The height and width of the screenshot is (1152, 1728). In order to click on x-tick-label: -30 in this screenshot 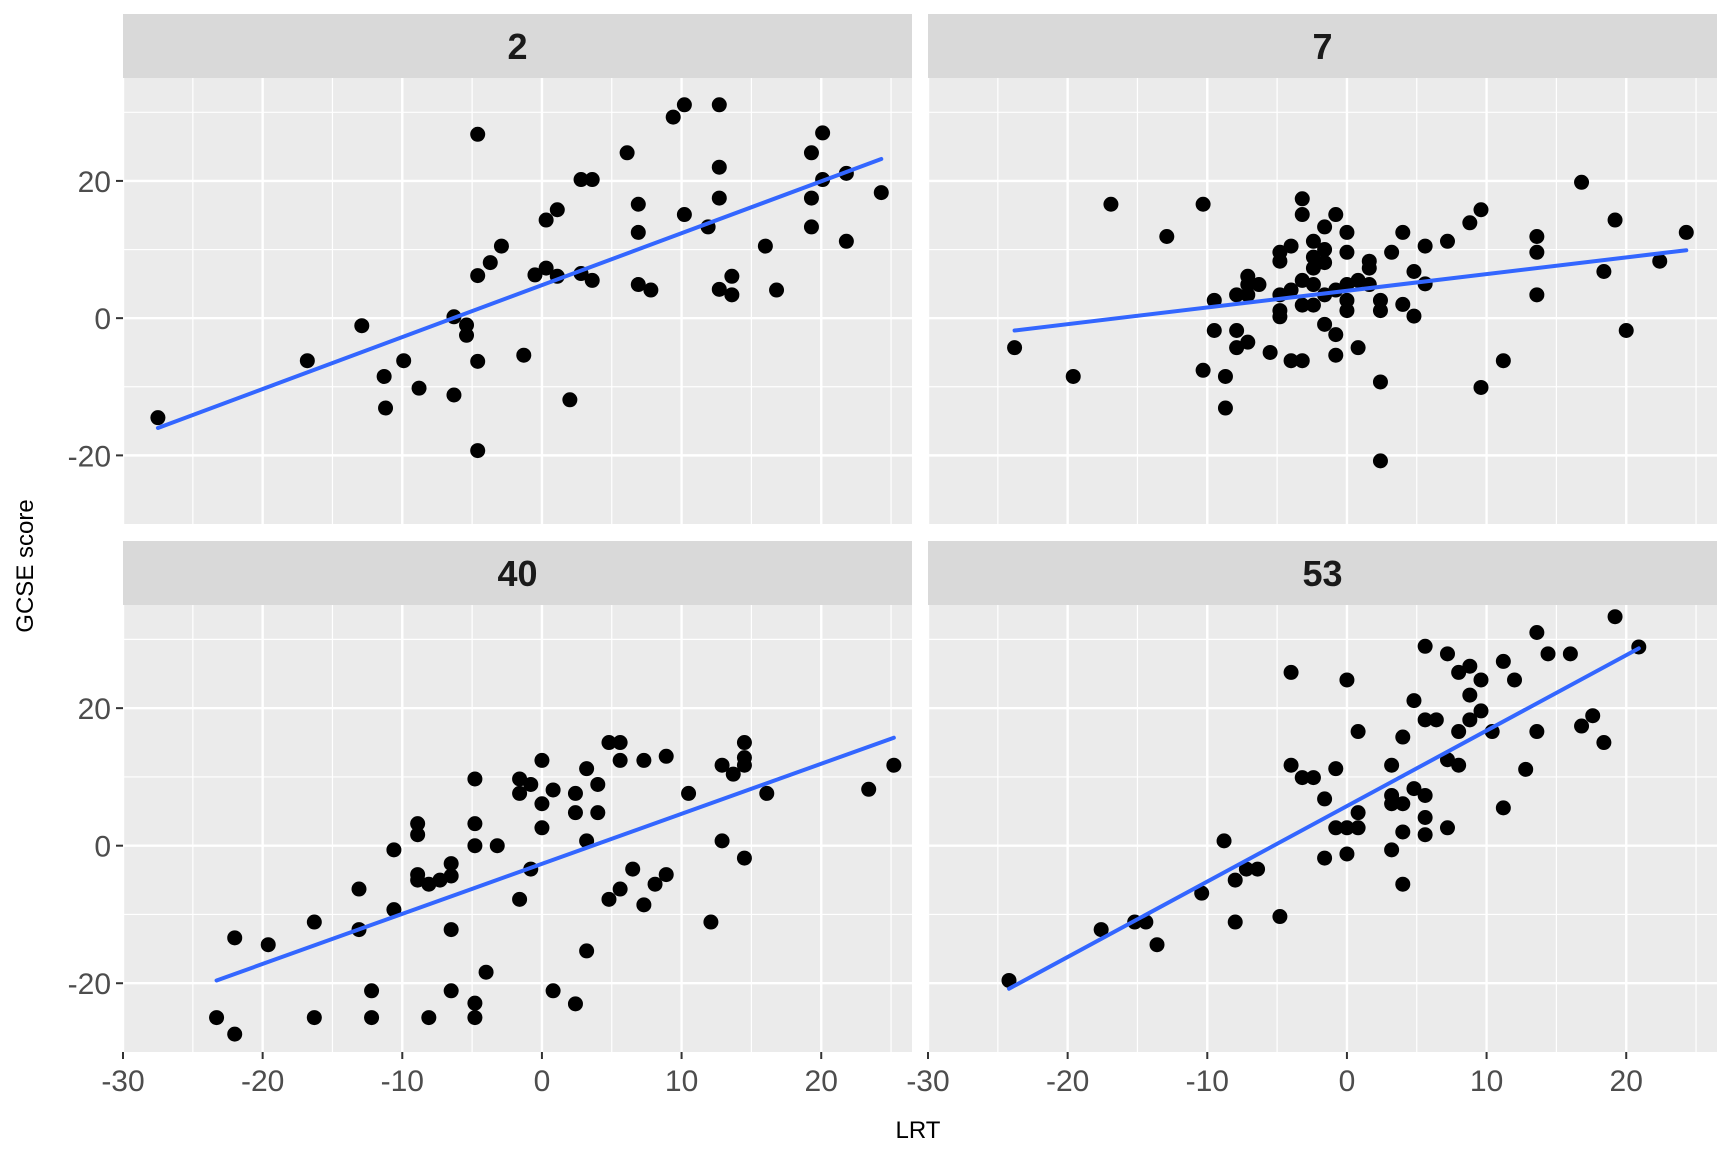, I will do `click(927, 1081)`.